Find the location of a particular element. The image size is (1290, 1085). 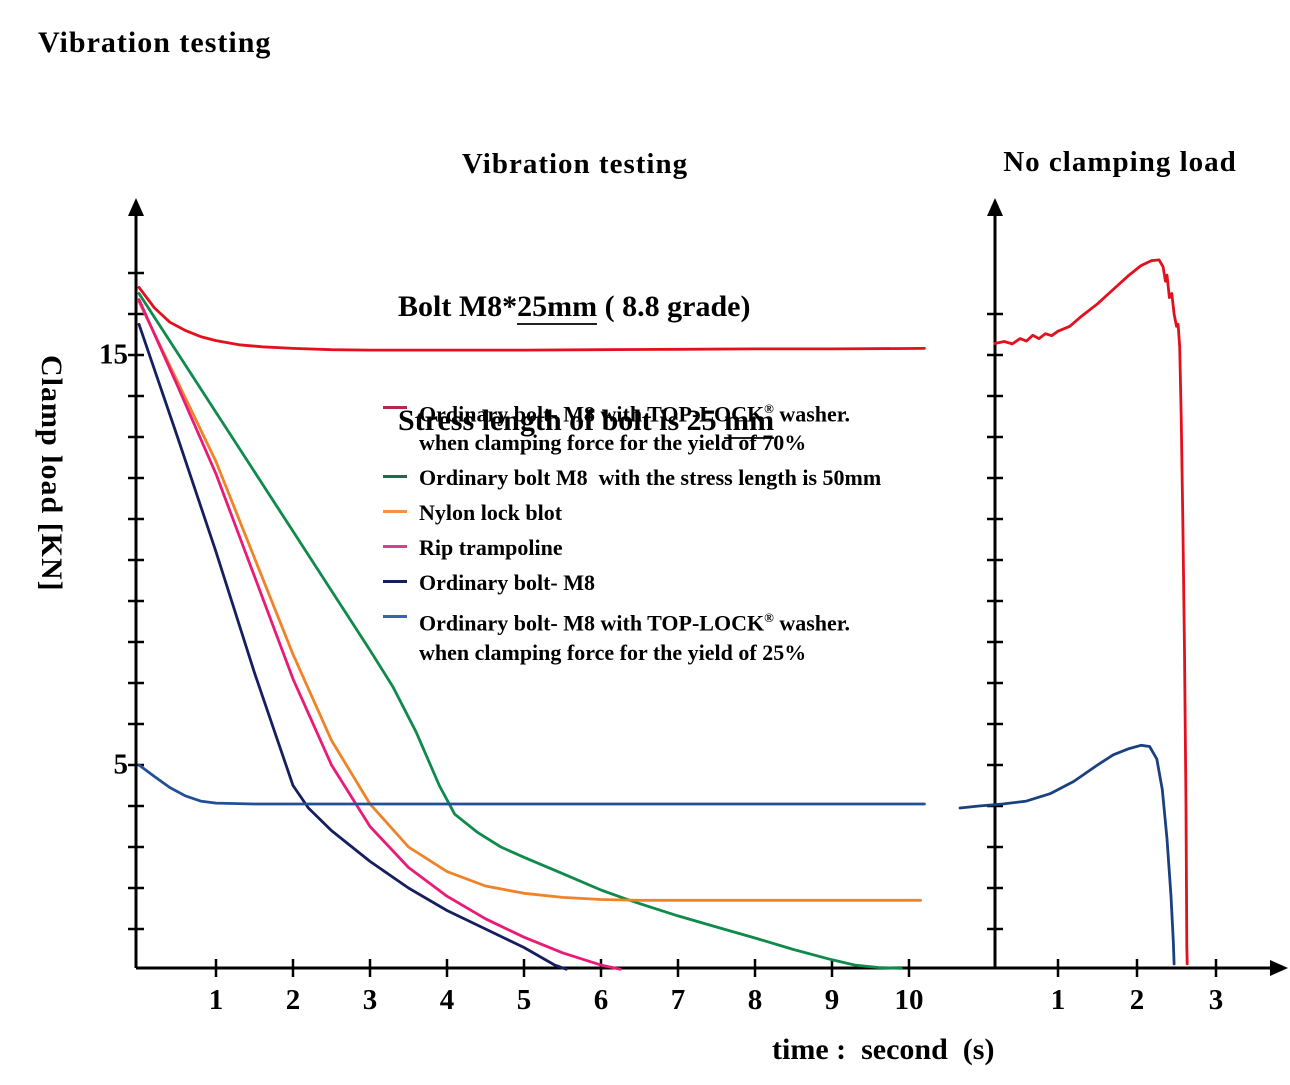

y-tick-label: 5 is located at coordinates (121, 764).